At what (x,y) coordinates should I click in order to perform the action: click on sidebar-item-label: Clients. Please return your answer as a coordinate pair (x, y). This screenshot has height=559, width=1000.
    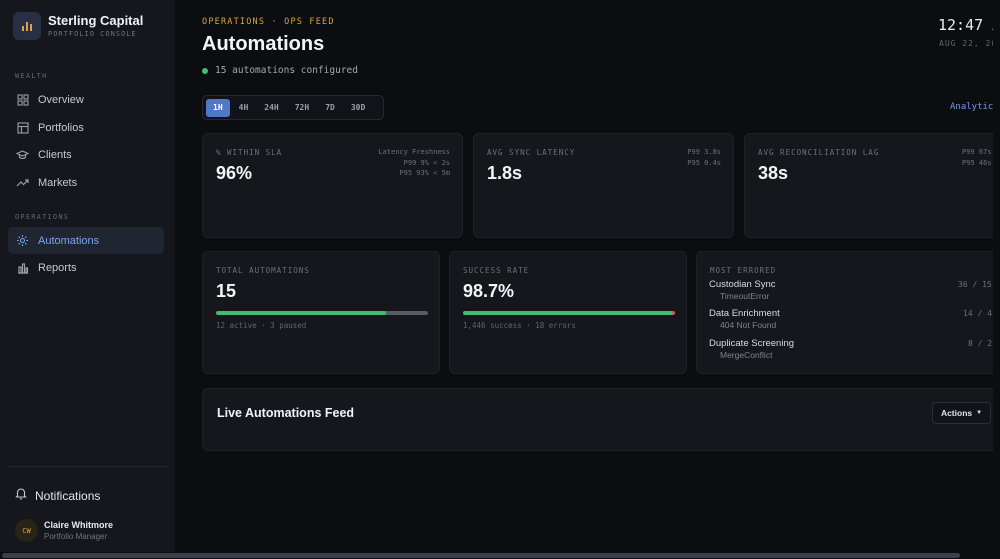
    Looking at the image, I should click on (55, 154).